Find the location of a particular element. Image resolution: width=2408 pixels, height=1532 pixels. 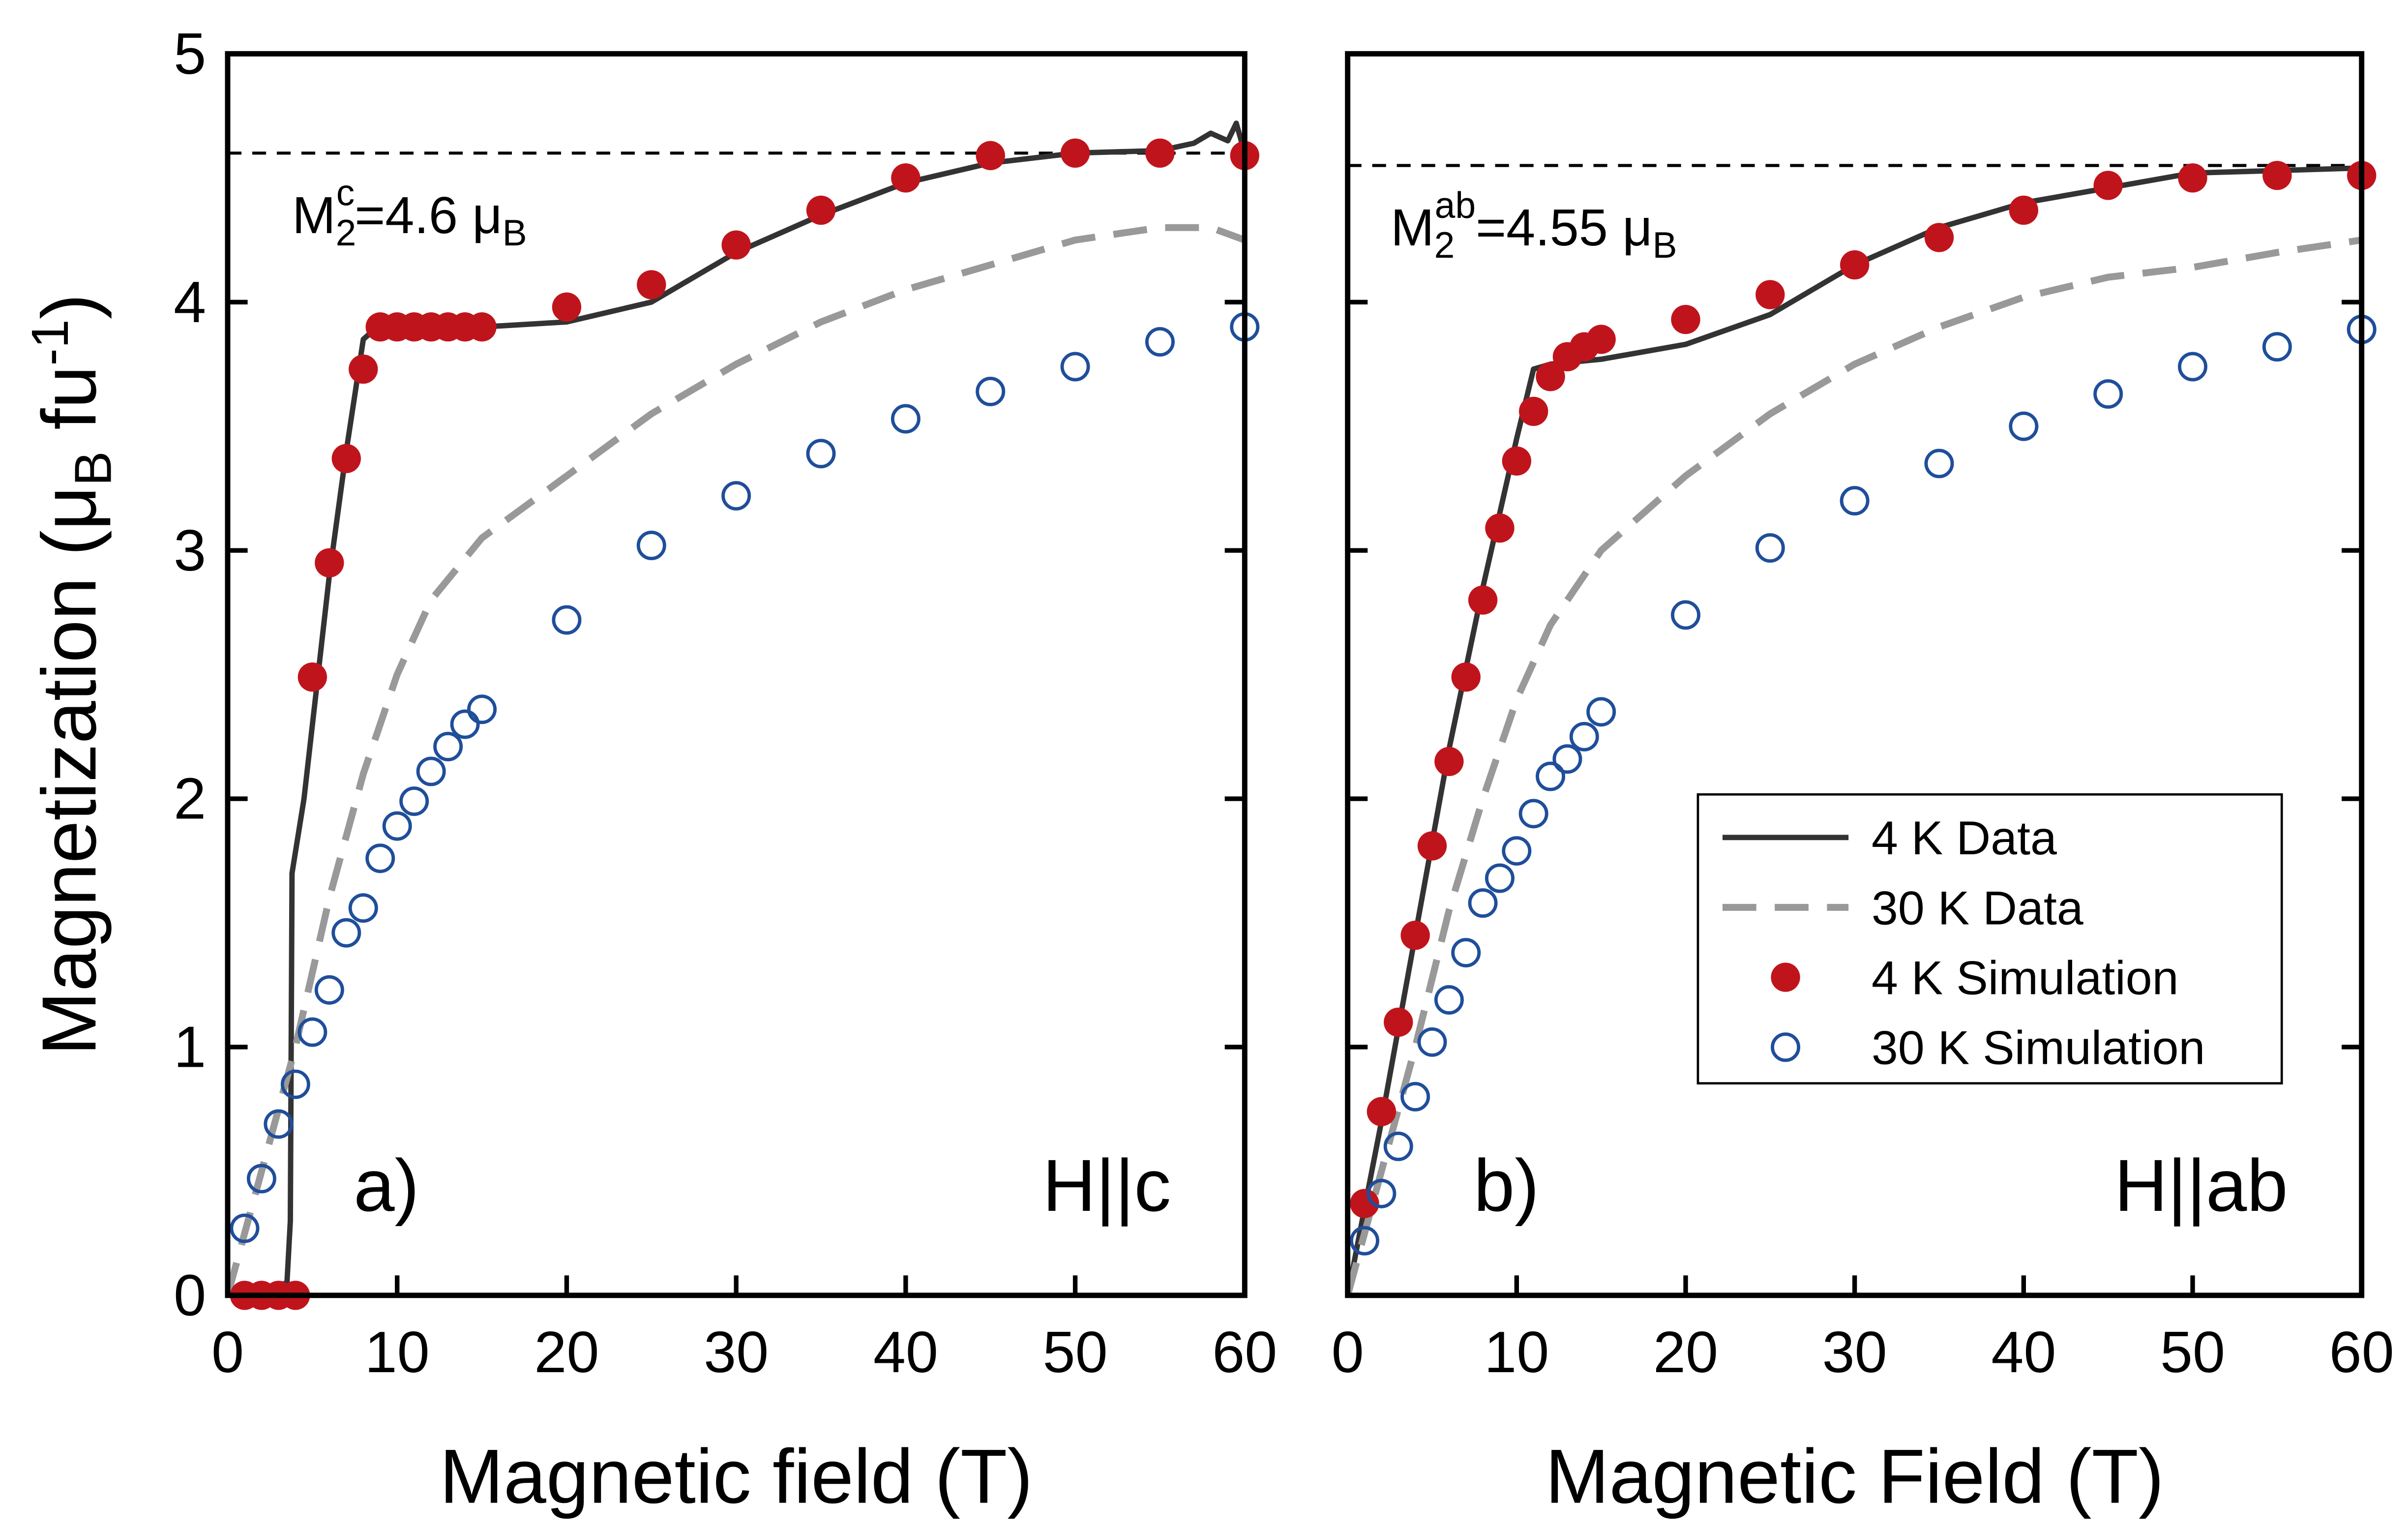

annotation: M2c=4.6 μB is located at coordinates (409, 212).